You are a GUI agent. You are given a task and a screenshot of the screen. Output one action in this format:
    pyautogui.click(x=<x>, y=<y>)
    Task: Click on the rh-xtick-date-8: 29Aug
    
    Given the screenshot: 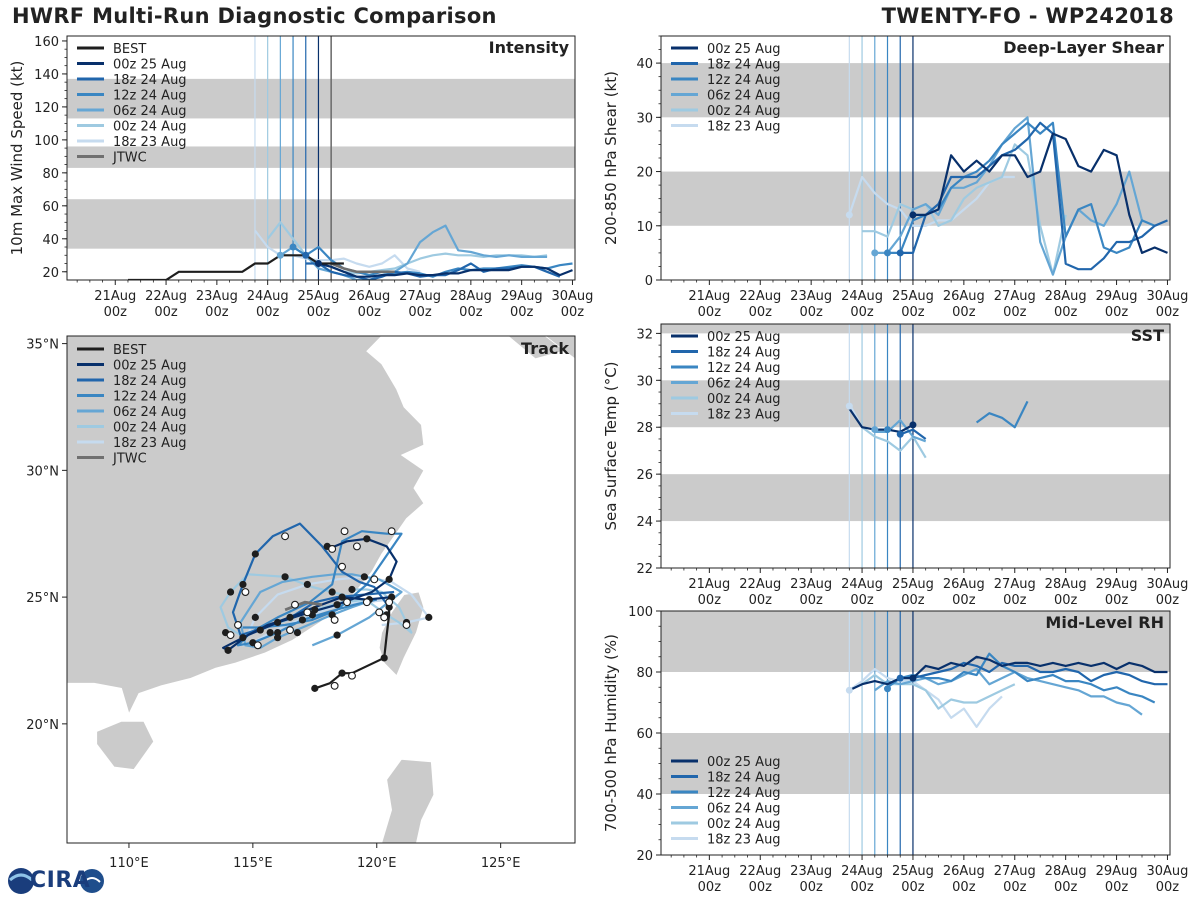 What is the action you would take?
    pyautogui.click(x=1117, y=871)
    